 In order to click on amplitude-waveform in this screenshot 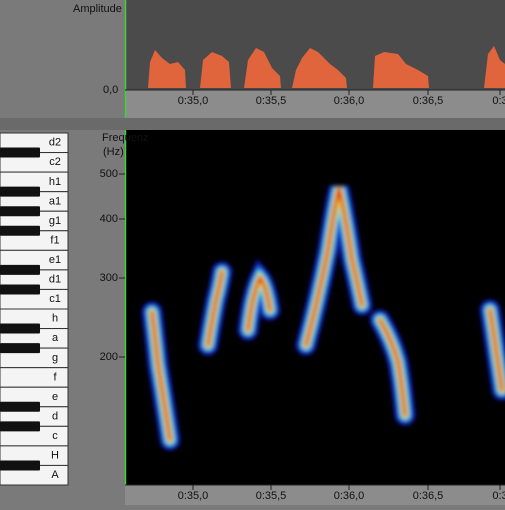, I will do `click(326, 67)`.